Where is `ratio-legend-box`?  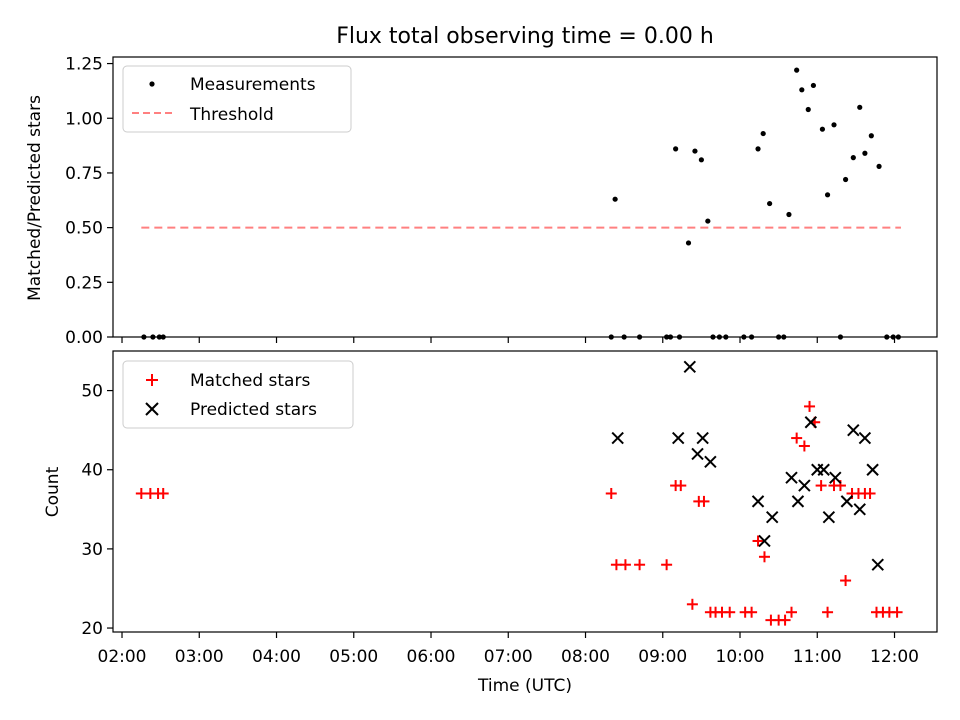 ratio-legend-box is located at coordinates (237, 99).